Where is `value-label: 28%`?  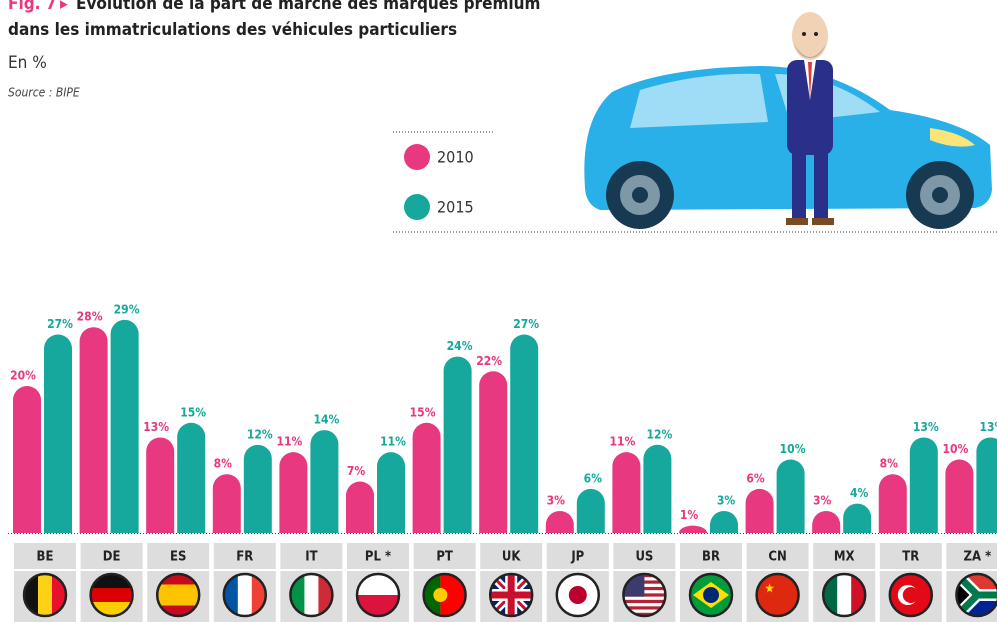
value-label: 28% is located at coordinates (90, 317).